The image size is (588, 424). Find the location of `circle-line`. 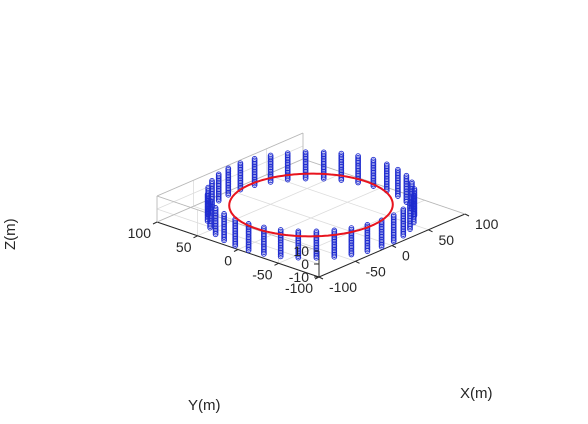

circle-line is located at coordinates (311, 205).